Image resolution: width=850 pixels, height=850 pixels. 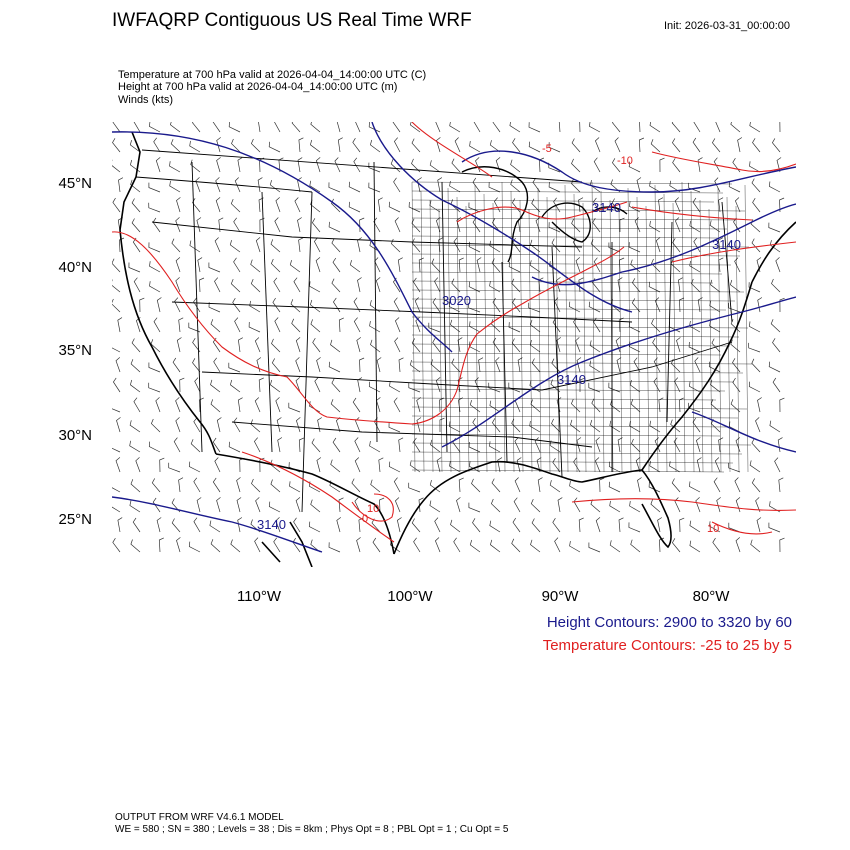 I want to click on lat-label-45: 45°N, so click(x=75, y=183).